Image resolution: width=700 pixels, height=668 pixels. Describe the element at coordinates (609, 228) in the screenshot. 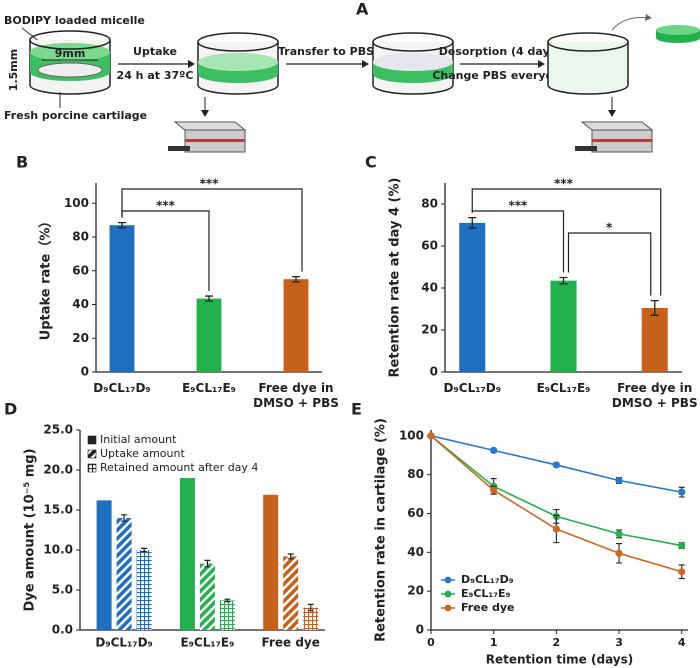

I see `significance-label: *` at that location.